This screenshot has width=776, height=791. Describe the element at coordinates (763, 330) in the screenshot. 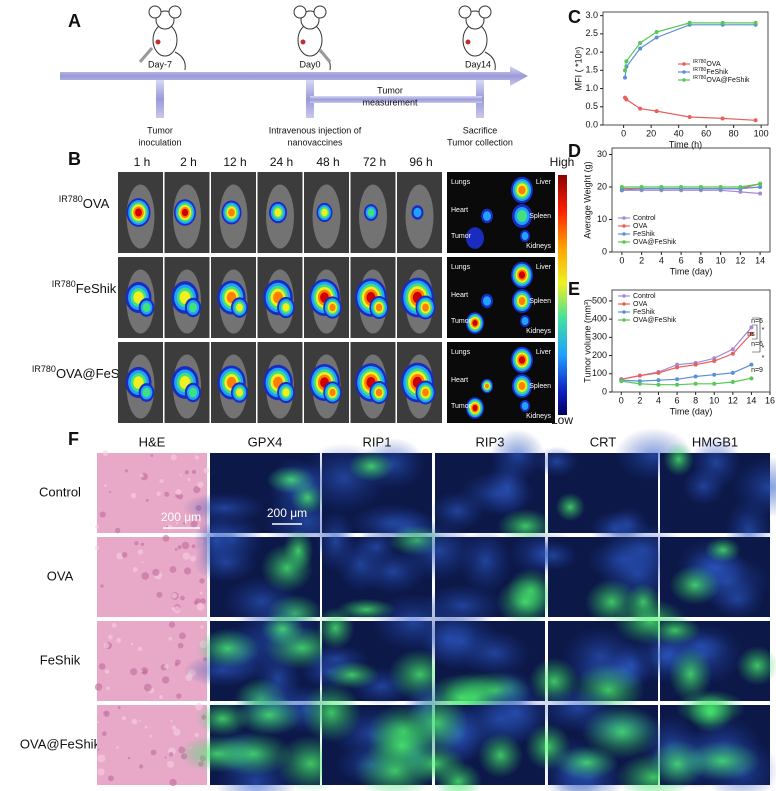

I see `annotation: *` at that location.